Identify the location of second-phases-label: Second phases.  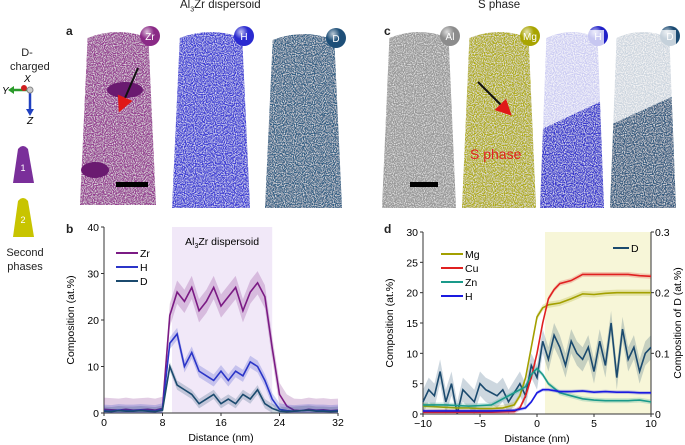
(25, 260).